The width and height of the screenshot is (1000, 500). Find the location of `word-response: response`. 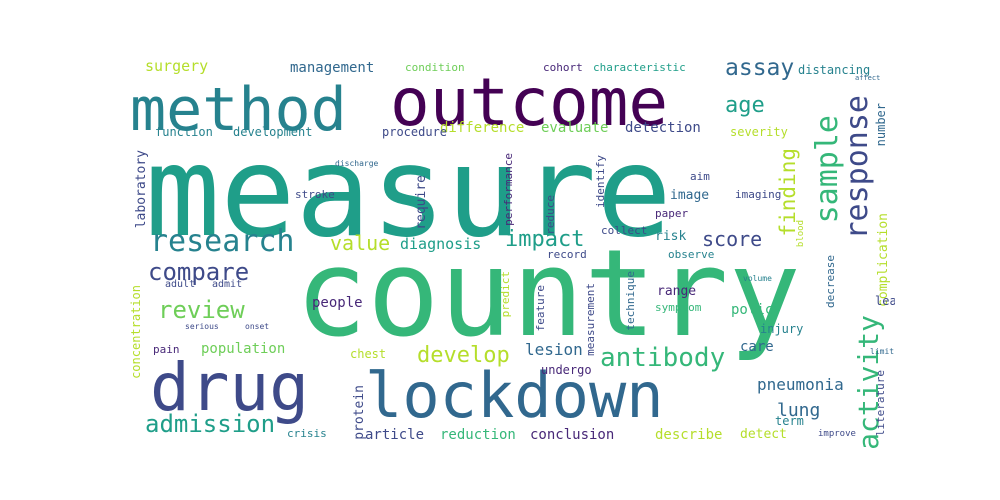

word-response: response is located at coordinates (857, 167).